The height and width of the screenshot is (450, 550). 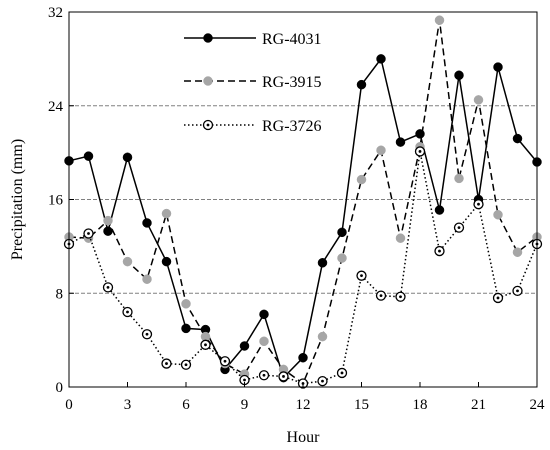 What do you see at coordinates (17, 199) in the screenshot?
I see `y-axis-label: Precipitation (mm)` at bounding box center [17, 199].